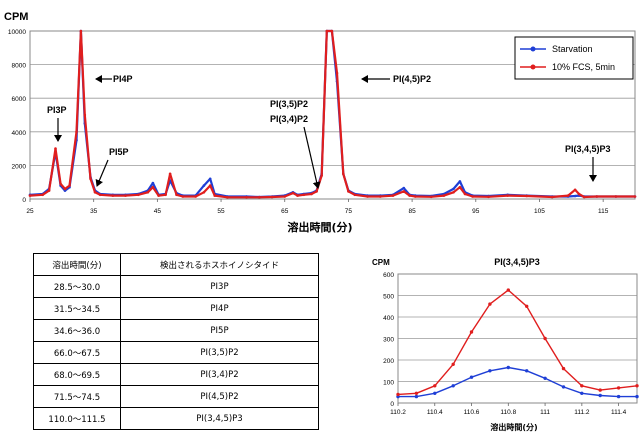  What do you see at coordinates (289, 104) in the screenshot?
I see `annotation-pi35p2: PI(3,5)P2` at bounding box center [289, 104].